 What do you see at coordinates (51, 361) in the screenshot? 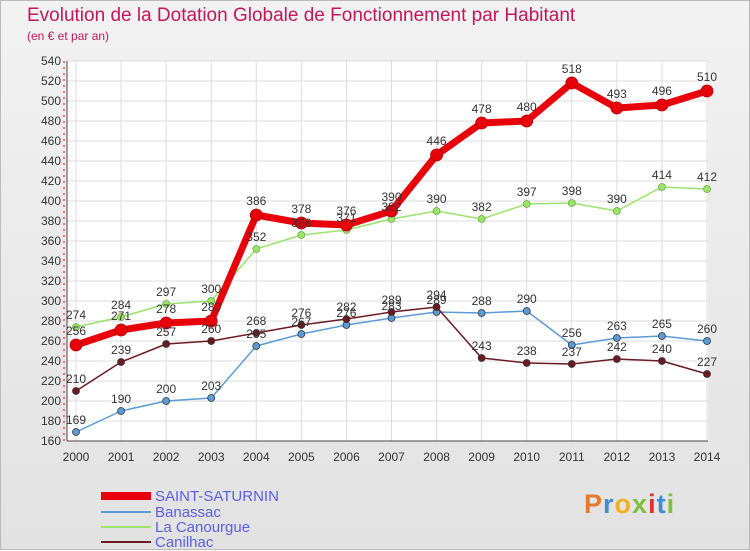
I see `y-tick-label: 240` at bounding box center [51, 361].